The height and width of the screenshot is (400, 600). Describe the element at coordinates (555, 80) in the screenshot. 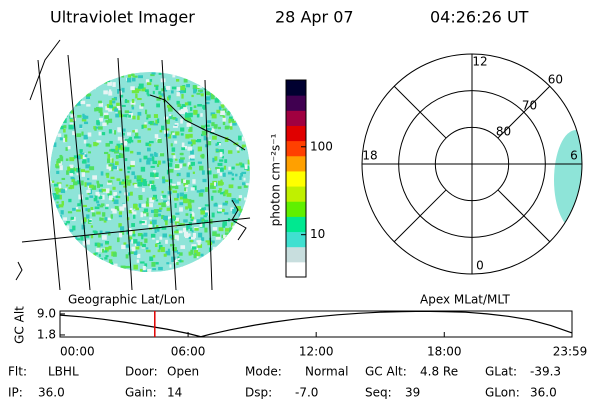

I see `lat-label: 60` at that location.